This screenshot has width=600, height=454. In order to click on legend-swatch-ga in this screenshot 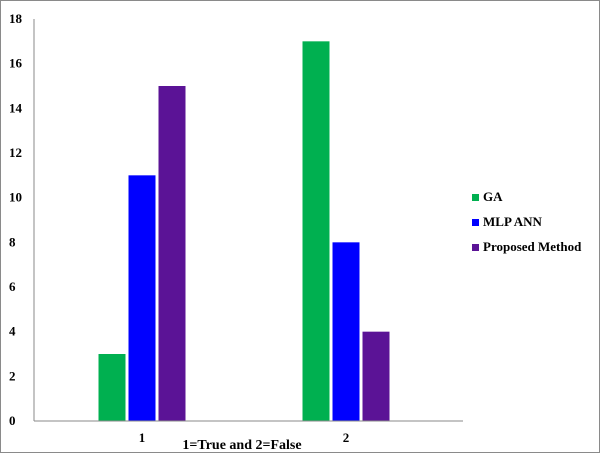, I will do `click(475, 197)`.